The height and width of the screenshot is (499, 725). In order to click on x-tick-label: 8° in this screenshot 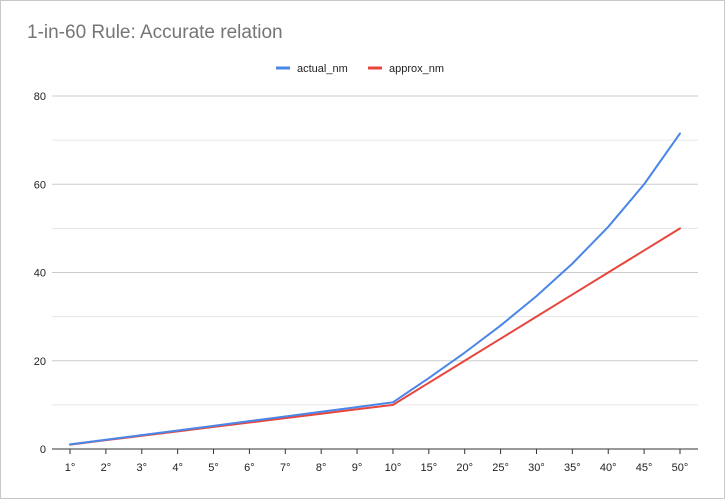, I will do `click(321, 468)`.